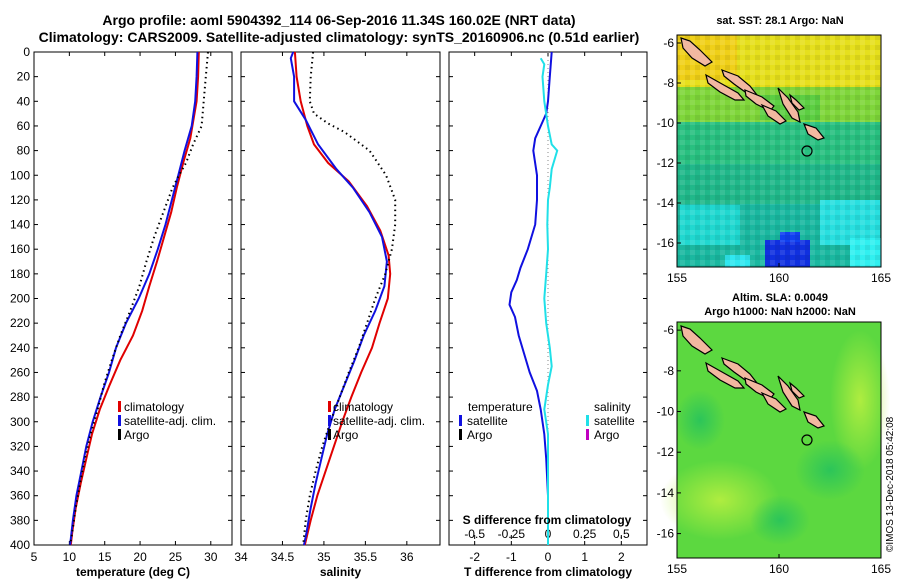 This screenshot has height=580, width=900. I want to click on salinity-series-satellite-adj-clim-, so click(338, 298).